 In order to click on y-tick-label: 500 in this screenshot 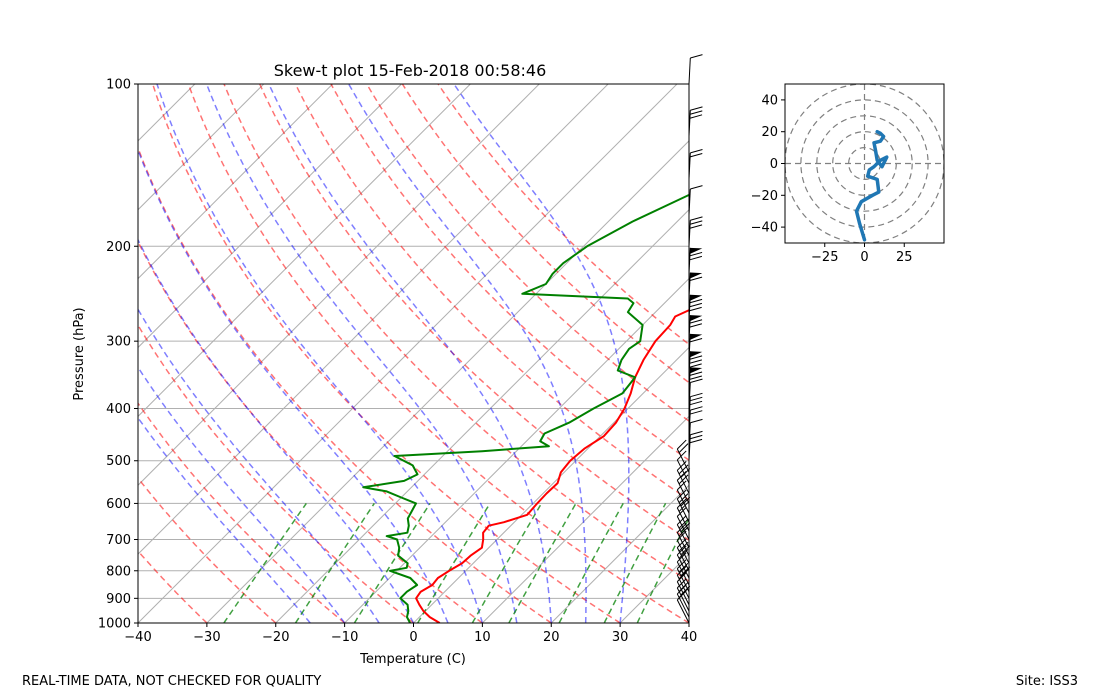, I will do `click(118, 461)`.